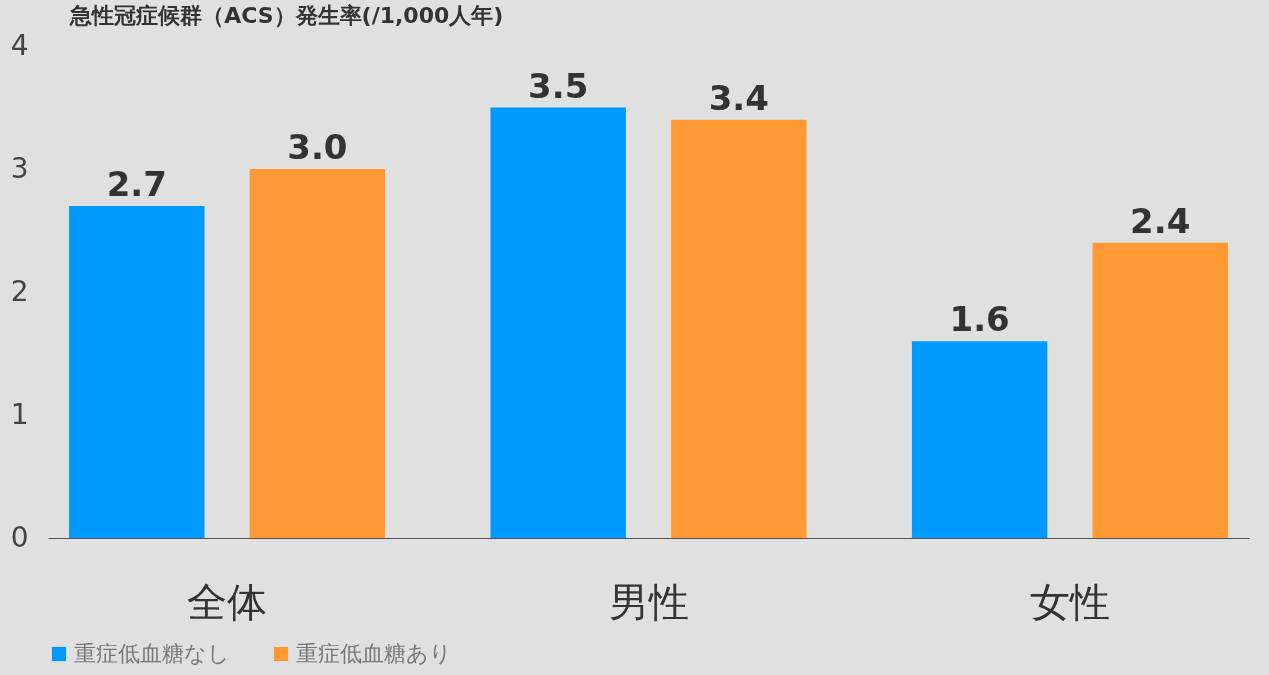  Describe the element at coordinates (738, 97) in the screenshot. I see `data-label: 3.4` at that location.